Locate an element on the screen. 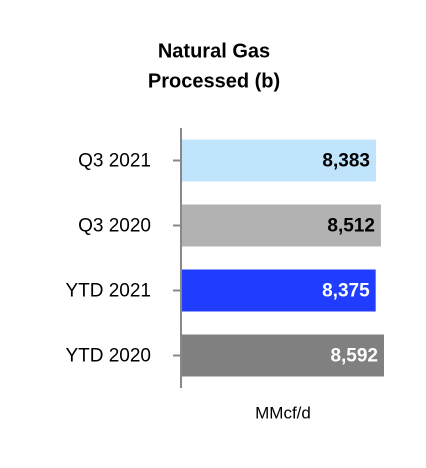 The height and width of the screenshot is (468, 426). value-label: 8,375 is located at coordinates (346, 291).